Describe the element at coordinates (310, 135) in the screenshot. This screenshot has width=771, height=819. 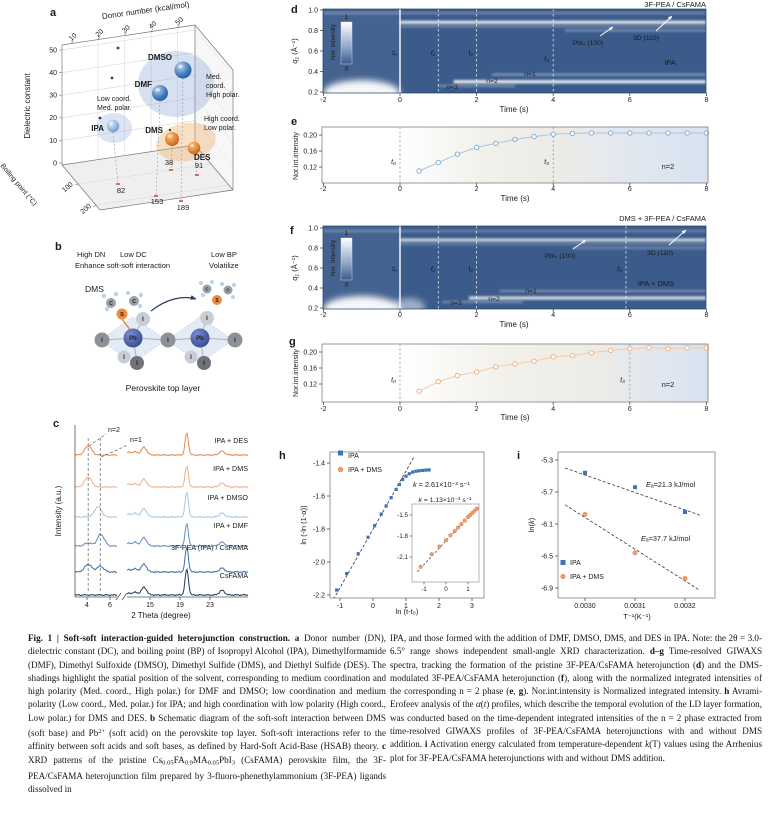
I see `y-tick-label: 0.20` at that location.